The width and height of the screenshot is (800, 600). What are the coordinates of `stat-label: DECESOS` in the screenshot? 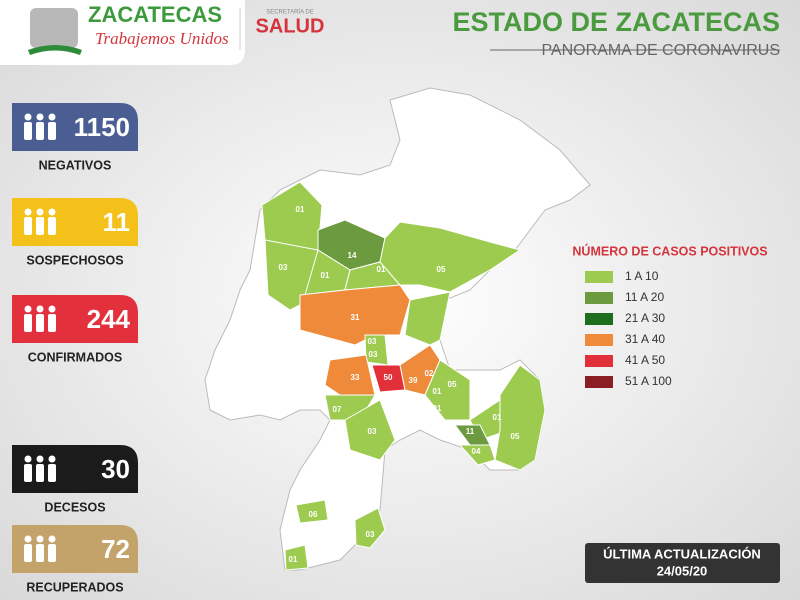 It's located at (74, 507).